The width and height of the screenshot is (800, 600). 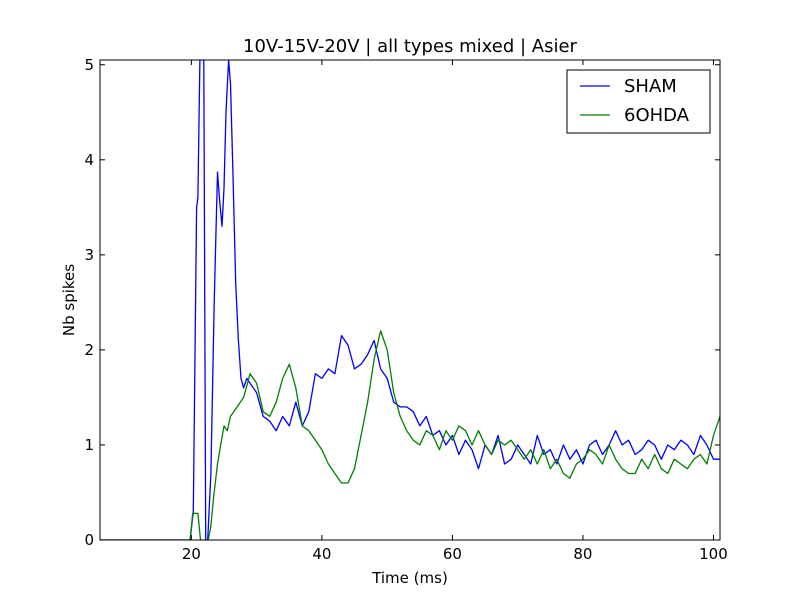 What do you see at coordinates (89, 350) in the screenshot?
I see `y-tick-label: 2` at bounding box center [89, 350].